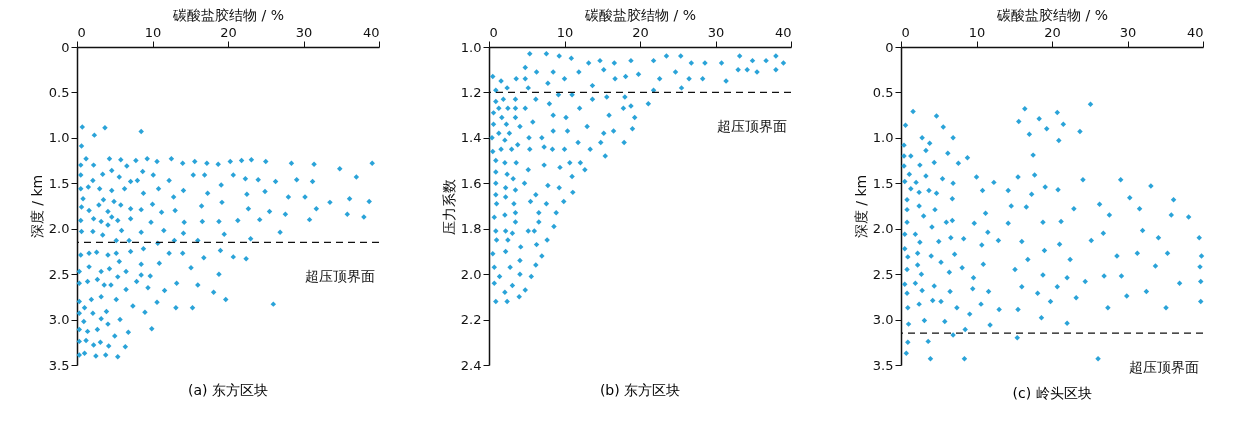  What do you see at coordinates (471, 183) in the screenshot?
I see `y-tick-label: 1.6` at bounding box center [471, 183].